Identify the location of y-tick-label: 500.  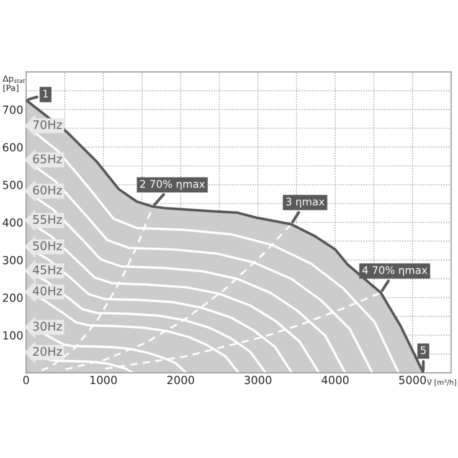
(12, 185).